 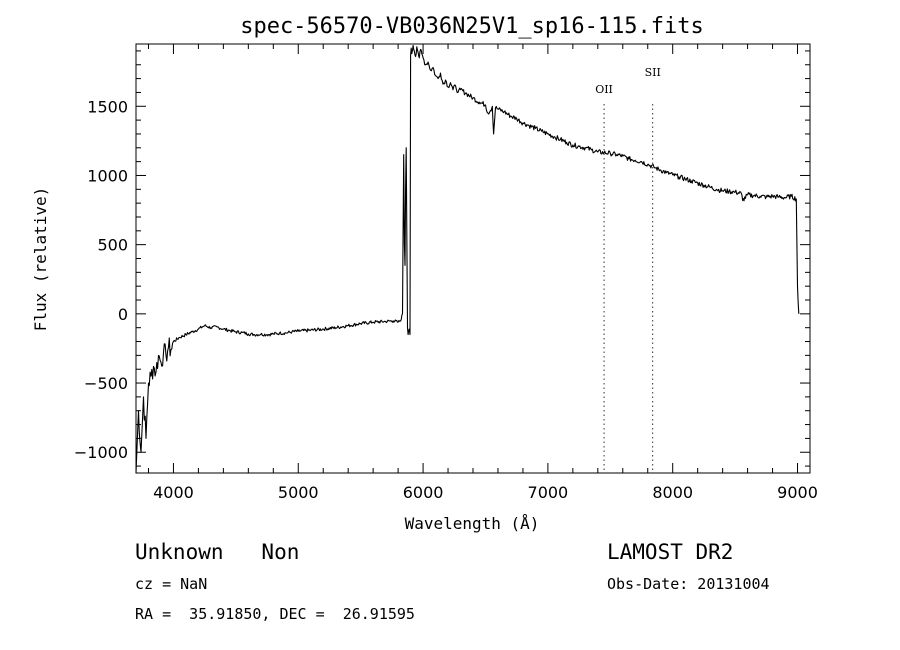 I want to click on classification-text: Unknown Non, so click(x=217, y=552).